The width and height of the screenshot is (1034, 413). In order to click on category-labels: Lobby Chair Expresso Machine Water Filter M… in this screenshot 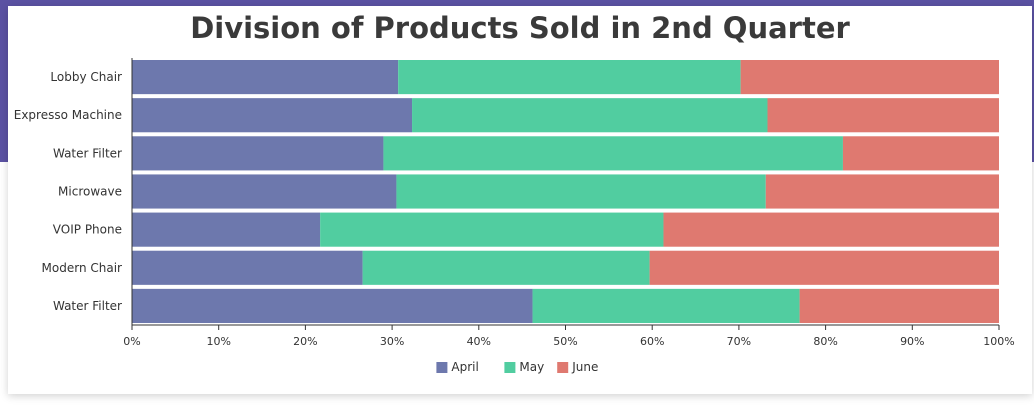, I will do `click(68, 191)`.